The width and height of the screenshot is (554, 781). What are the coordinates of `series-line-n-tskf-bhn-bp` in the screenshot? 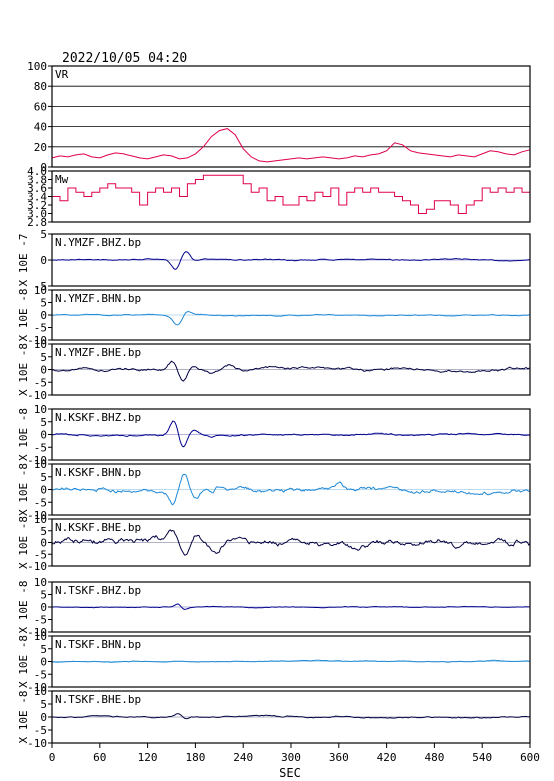 It's located at (290, 661).